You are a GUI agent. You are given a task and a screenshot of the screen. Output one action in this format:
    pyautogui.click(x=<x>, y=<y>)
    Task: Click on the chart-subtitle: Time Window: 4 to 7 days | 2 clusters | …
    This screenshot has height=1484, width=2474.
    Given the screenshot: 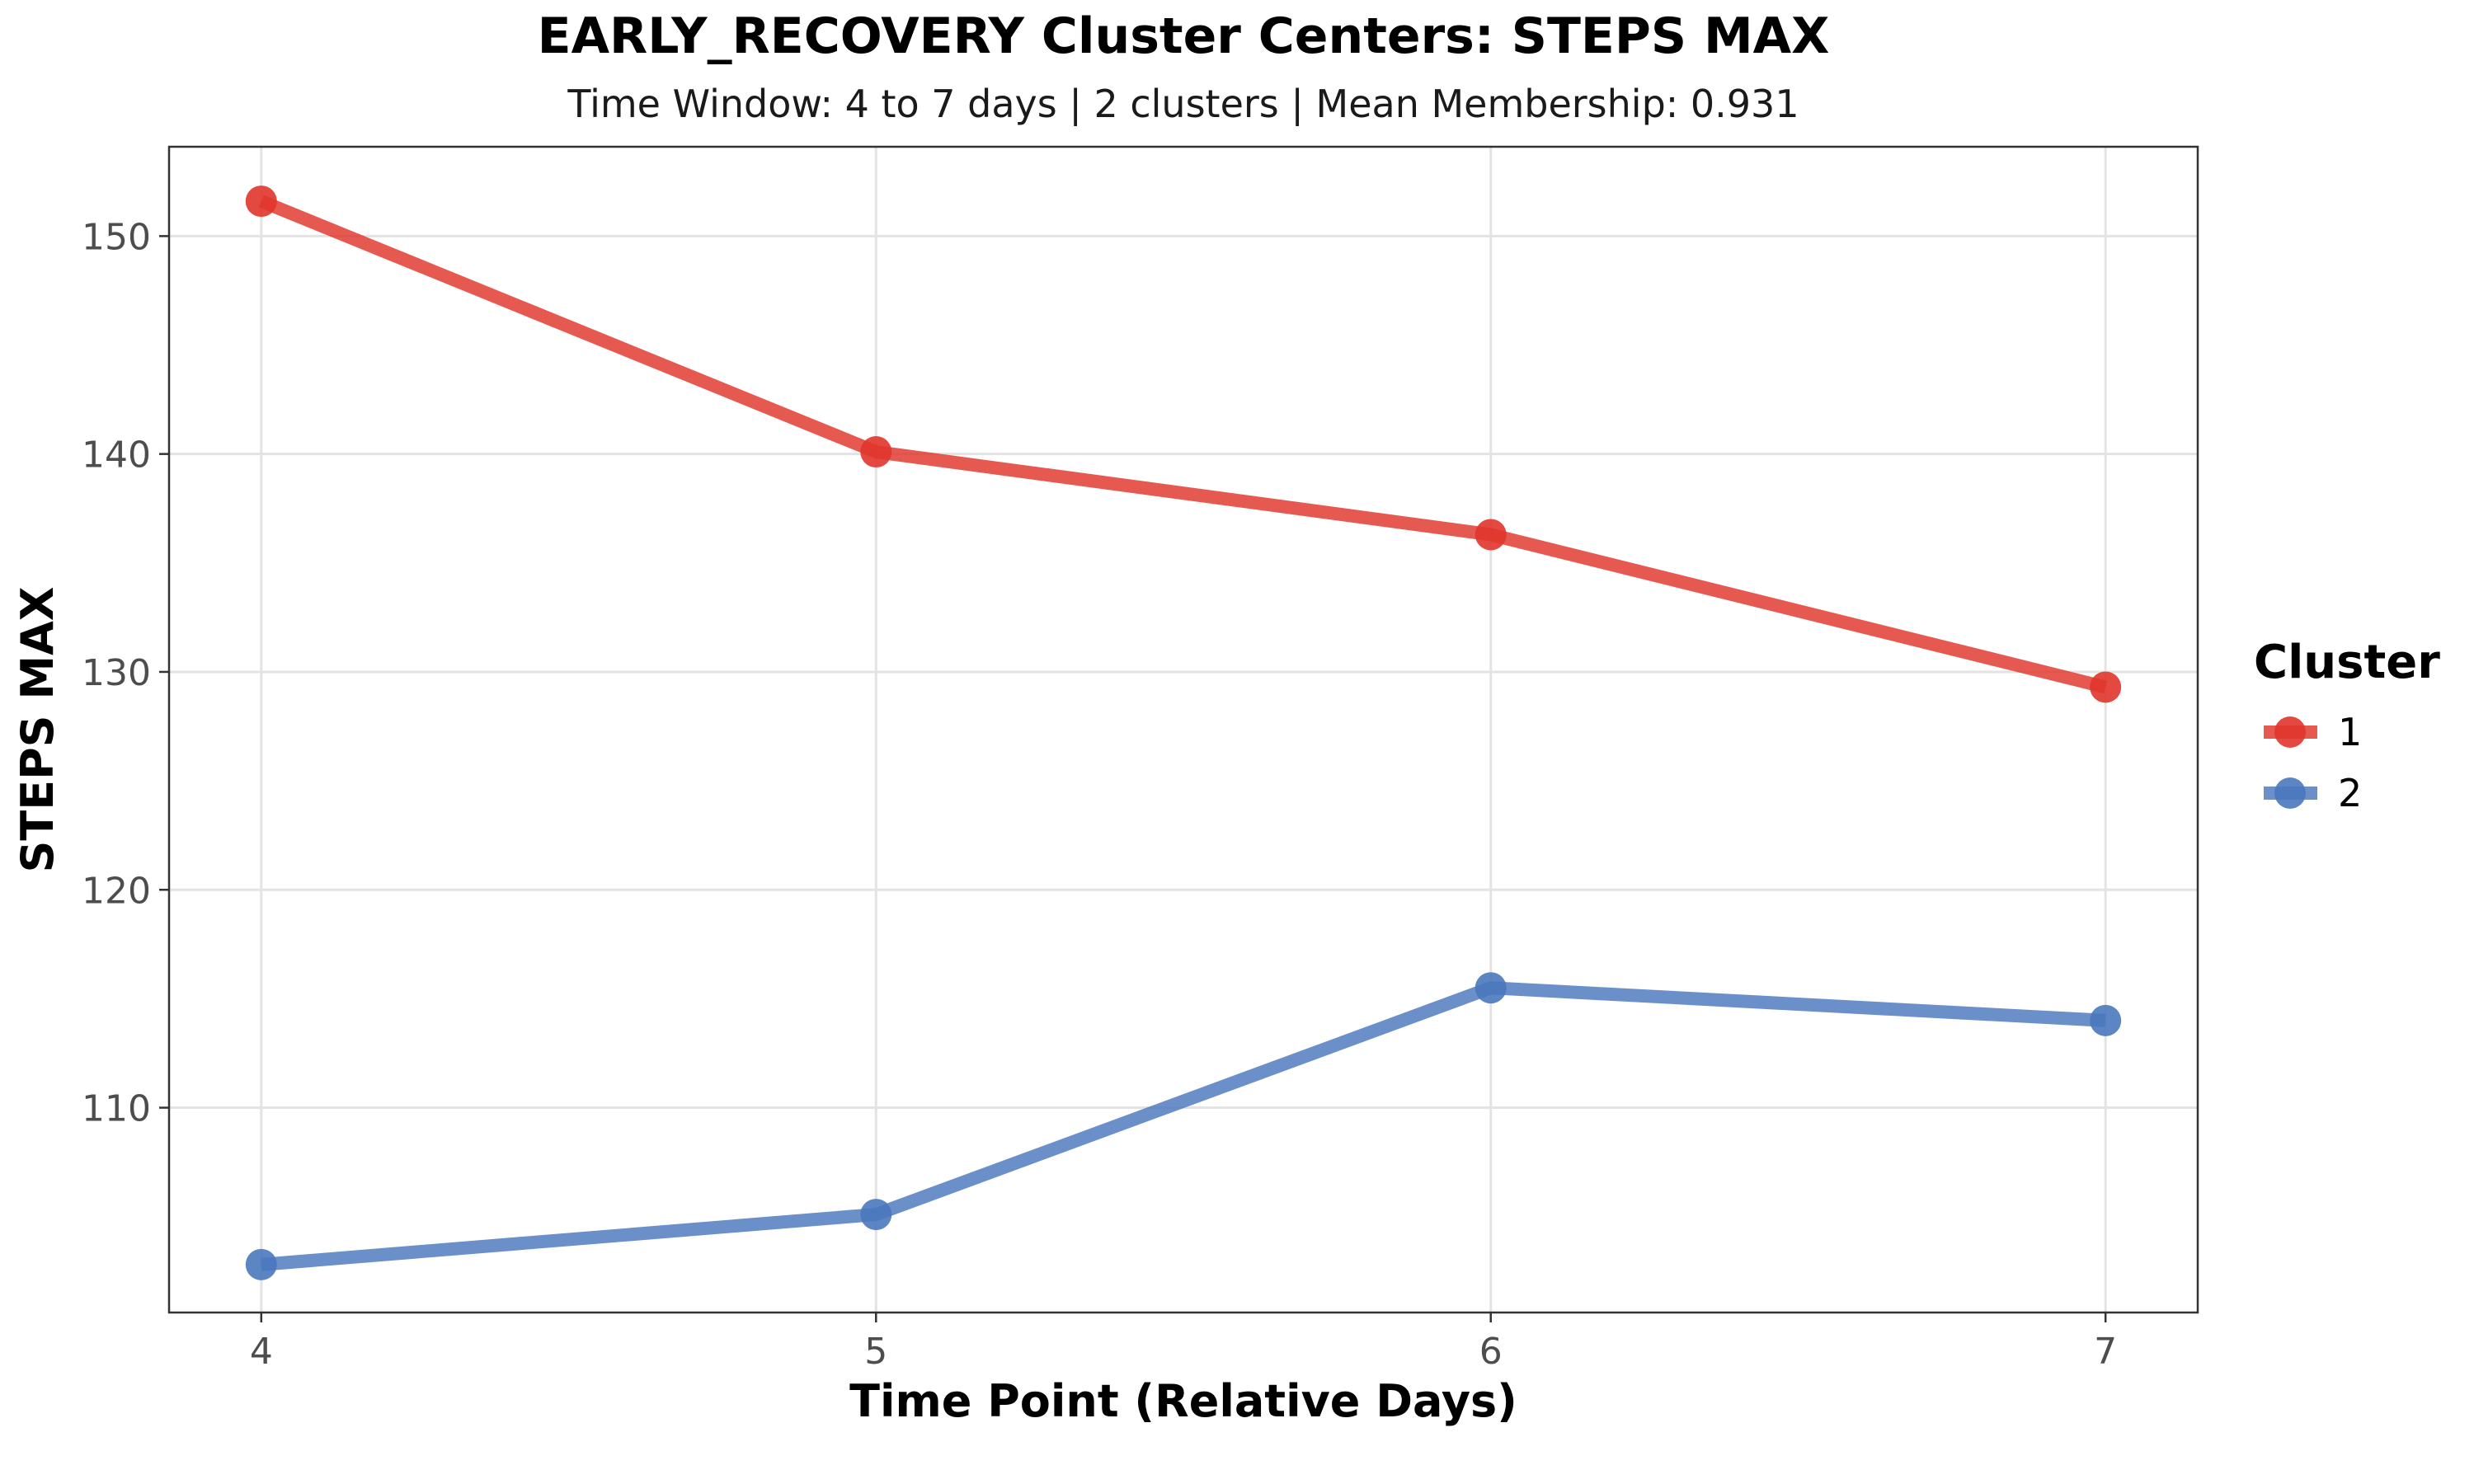 What is the action you would take?
    pyautogui.click(x=1183, y=104)
    